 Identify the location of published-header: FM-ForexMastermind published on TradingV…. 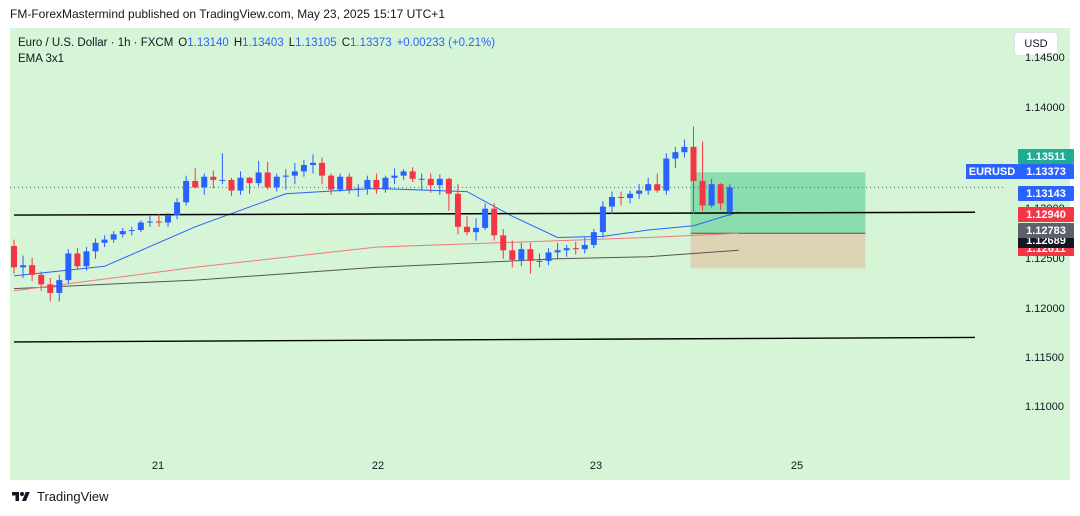
(227, 14).